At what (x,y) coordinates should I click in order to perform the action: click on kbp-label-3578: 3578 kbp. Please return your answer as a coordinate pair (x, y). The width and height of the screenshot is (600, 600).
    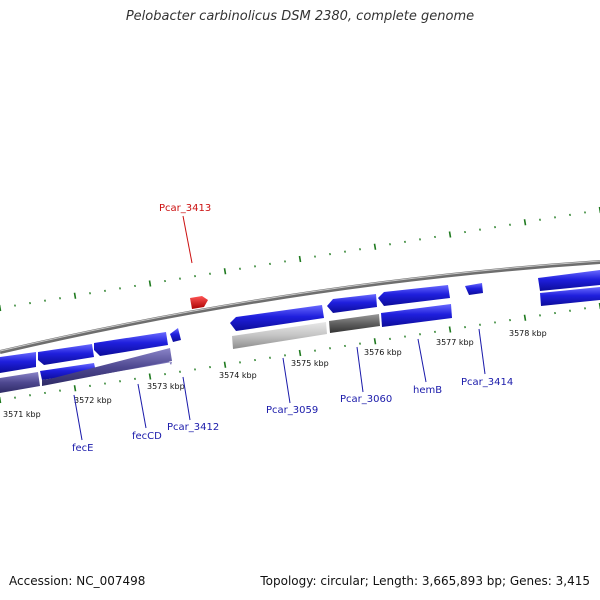
    Looking at the image, I should click on (528, 333).